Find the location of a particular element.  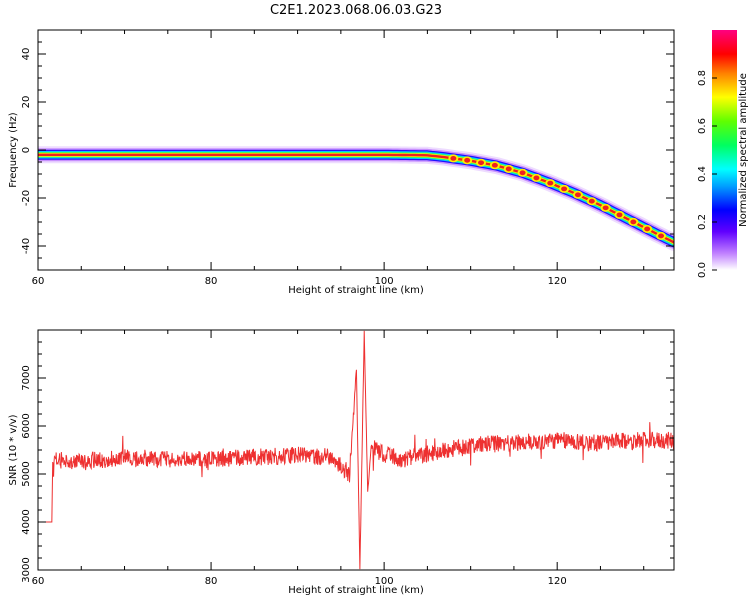

colorbar-ticks: 0.0 0.2 0.4 0.6 0.8 is located at coordinates (707, 174).